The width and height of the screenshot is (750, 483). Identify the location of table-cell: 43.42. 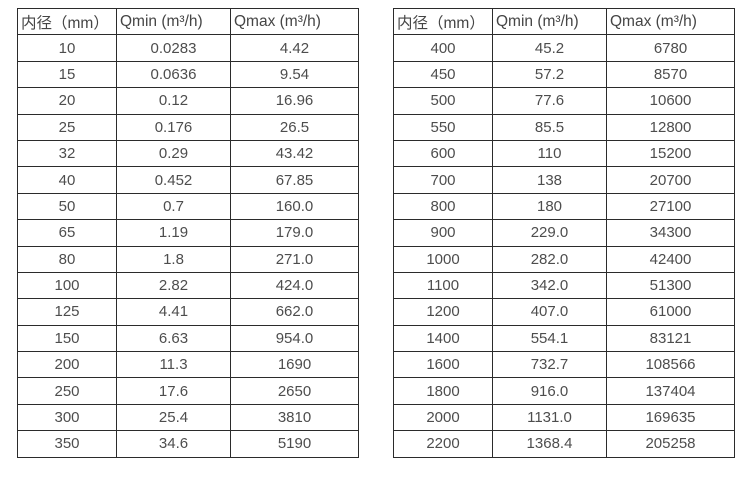
(294, 153).